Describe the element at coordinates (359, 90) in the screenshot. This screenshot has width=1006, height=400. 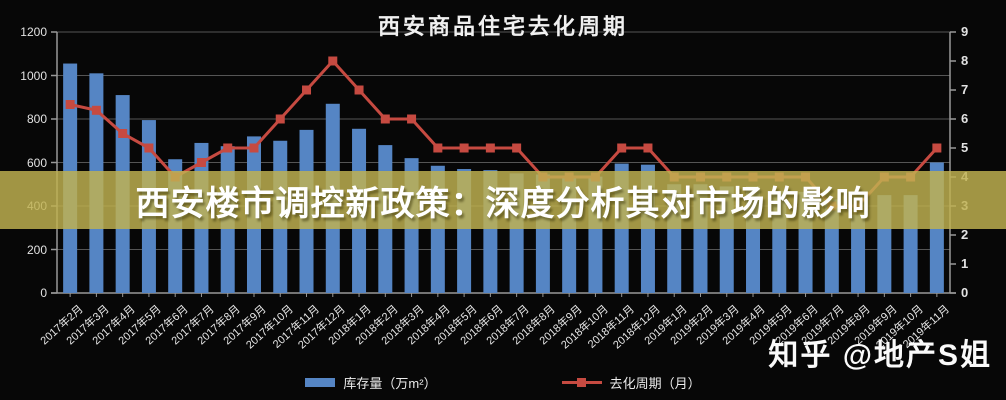
I see `marker-2018年1月` at that location.